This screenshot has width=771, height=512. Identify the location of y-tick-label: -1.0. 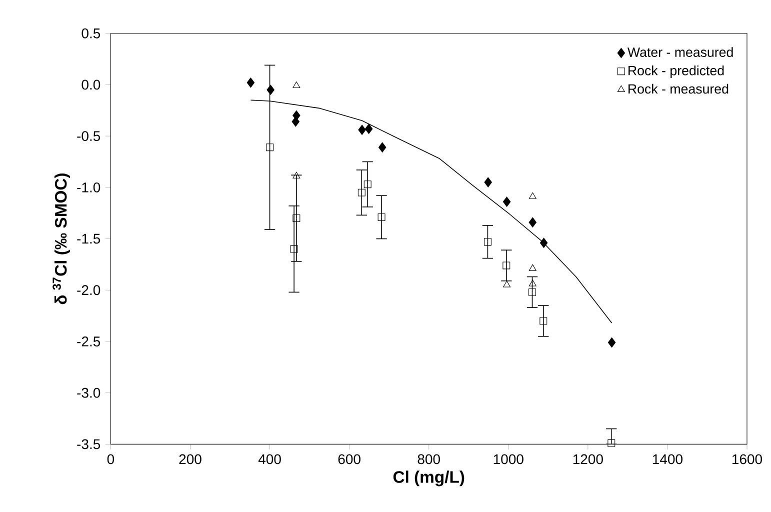
(88, 187).